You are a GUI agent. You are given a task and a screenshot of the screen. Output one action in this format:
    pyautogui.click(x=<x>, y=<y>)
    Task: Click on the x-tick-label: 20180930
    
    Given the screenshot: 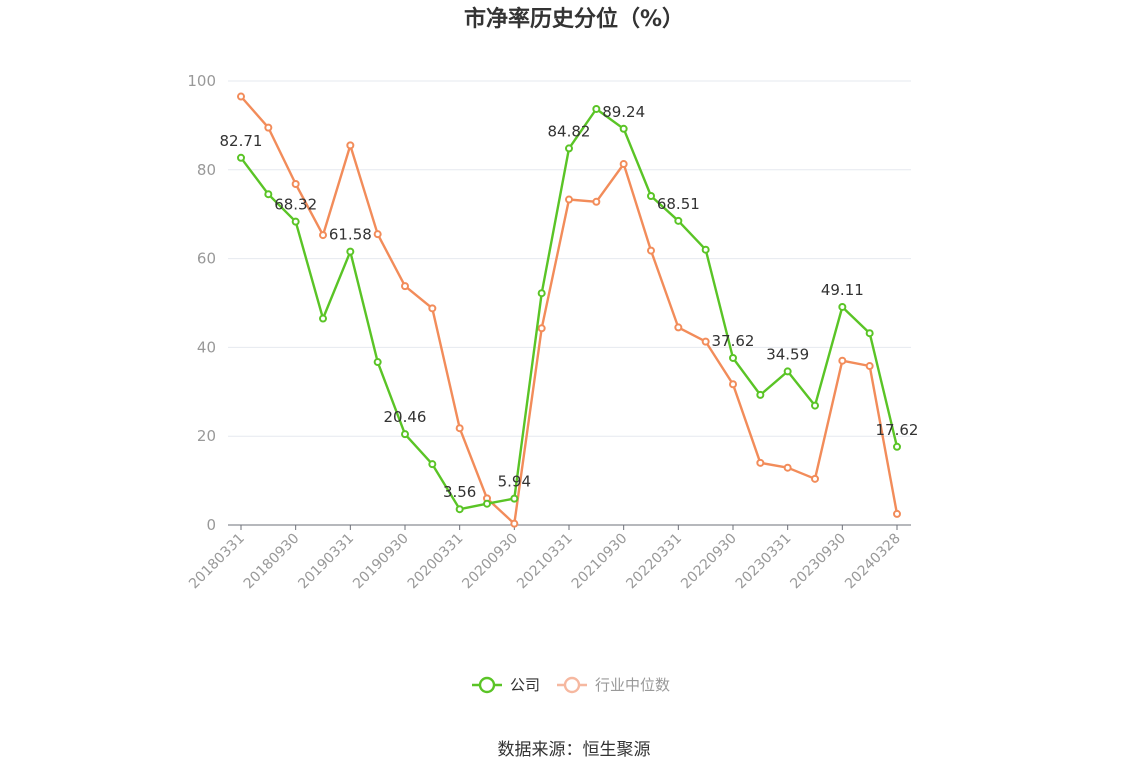 What is the action you would take?
    pyautogui.click(x=272, y=562)
    